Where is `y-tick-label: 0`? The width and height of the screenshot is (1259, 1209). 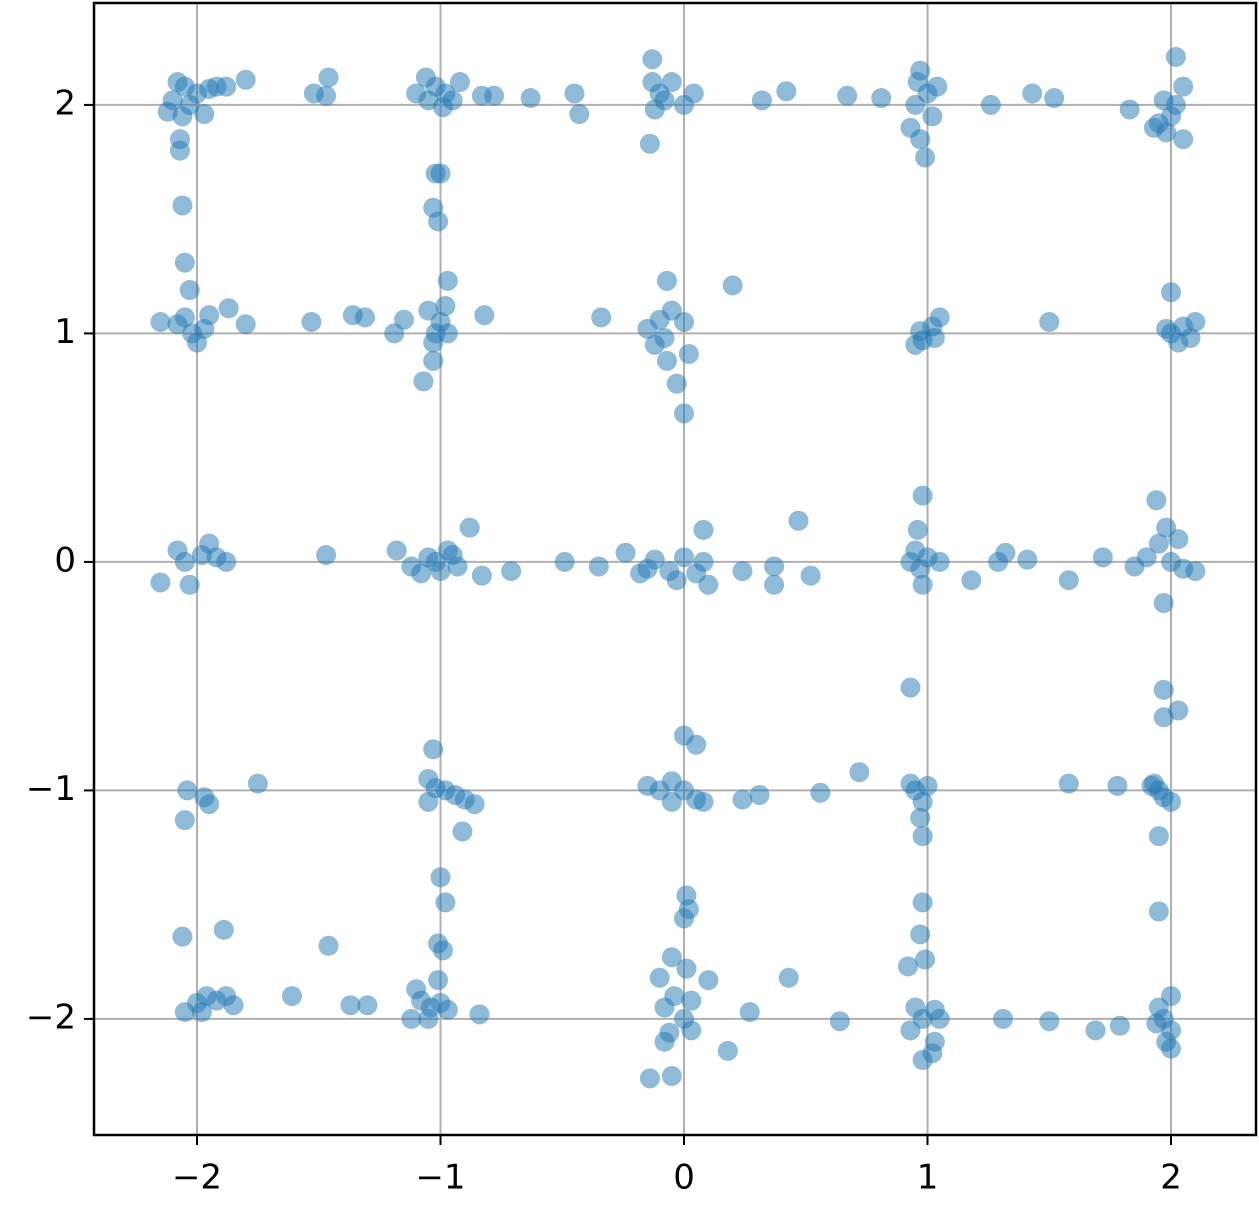
y-tick-label: 0 is located at coordinates (65, 560).